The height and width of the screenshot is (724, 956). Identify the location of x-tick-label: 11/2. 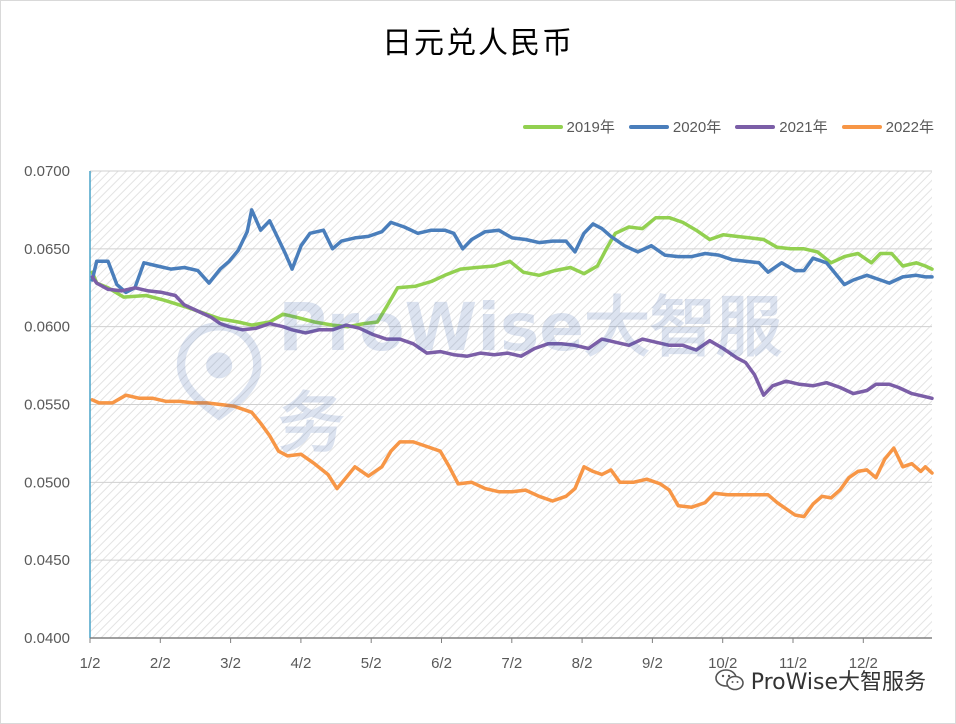
(793, 663).